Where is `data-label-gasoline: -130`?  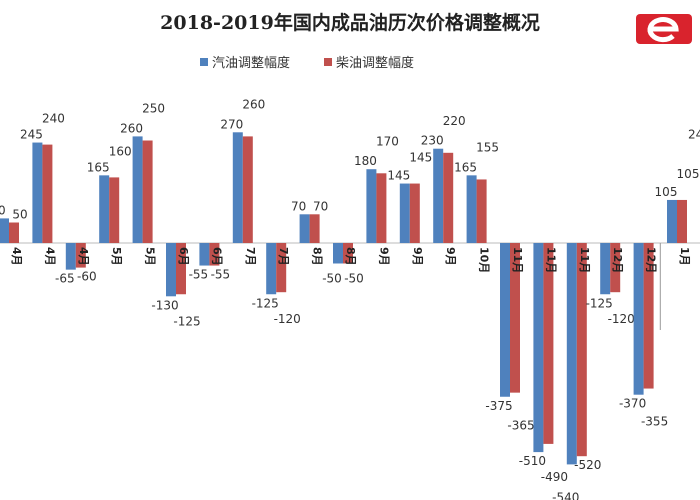
data-label-gasoline: -130 is located at coordinates (164, 305).